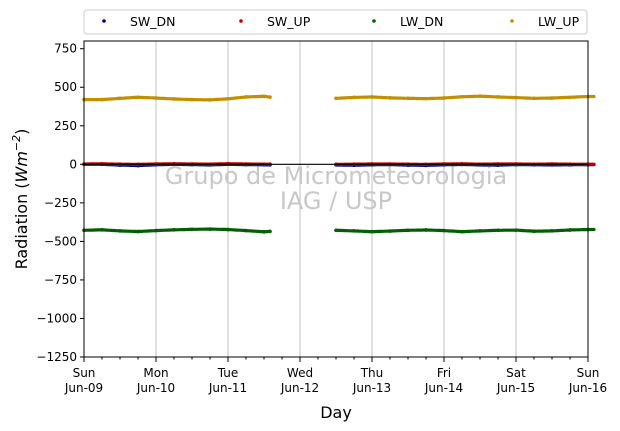 The height and width of the screenshot is (431, 620). Describe the element at coordinates (73, 164) in the screenshot. I see `y-tick-label: 0` at that location.